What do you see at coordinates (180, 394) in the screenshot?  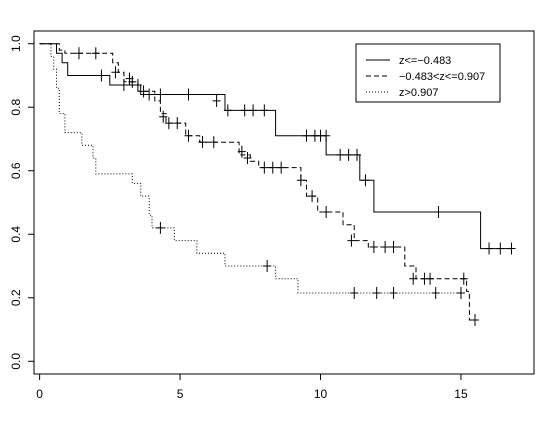 I see `x-tick-label: 5` at bounding box center [180, 394].